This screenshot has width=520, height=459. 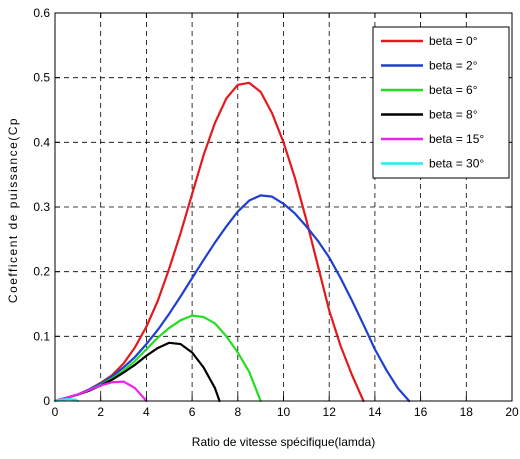 I want to click on legend-label: beta = 6°, so click(x=453, y=90).